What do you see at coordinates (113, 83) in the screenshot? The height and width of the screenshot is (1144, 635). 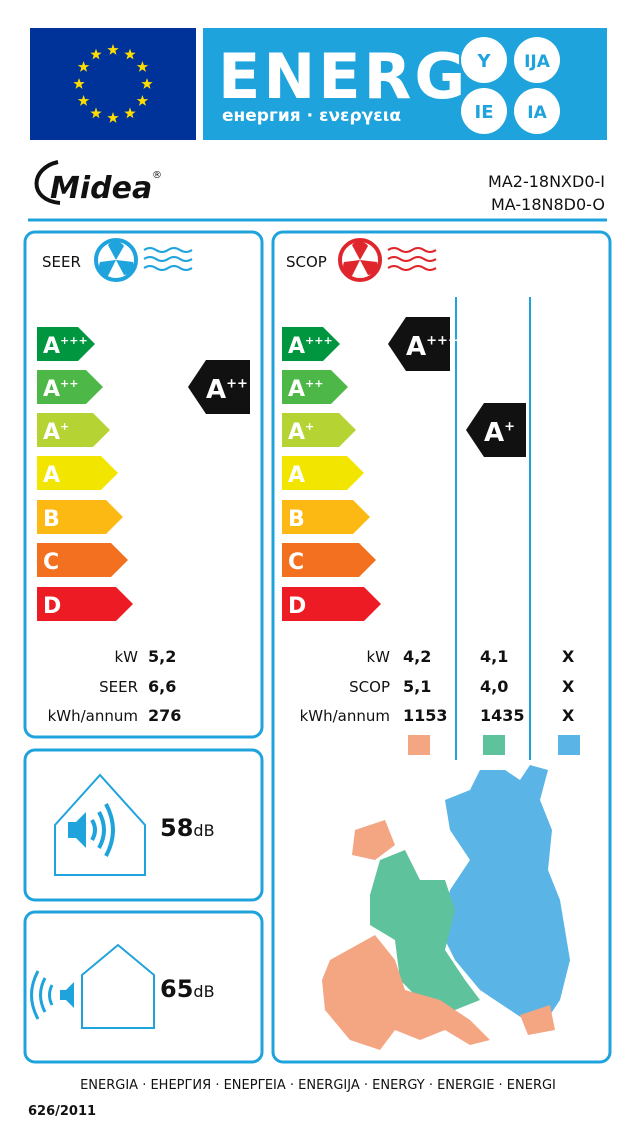 I see `eu-stars` at bounding box center [113, 83].